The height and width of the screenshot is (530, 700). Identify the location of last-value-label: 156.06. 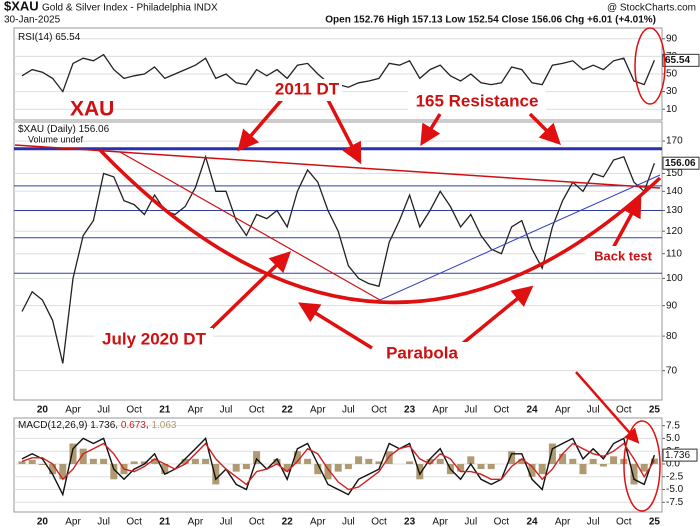
(680, 163).